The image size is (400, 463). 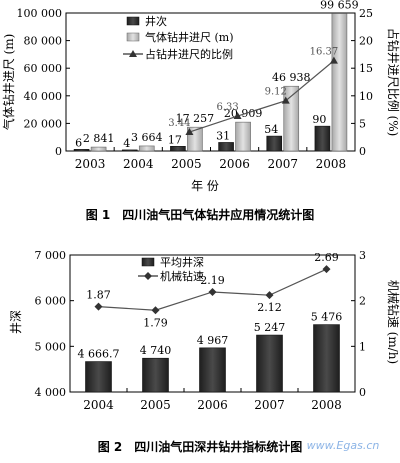 What do you see at coordinates (189, 54) in the screenshot?
I see `chart1-legend-label-ratio: 占钻井进尺的比例` at bounding box center [189, 54].